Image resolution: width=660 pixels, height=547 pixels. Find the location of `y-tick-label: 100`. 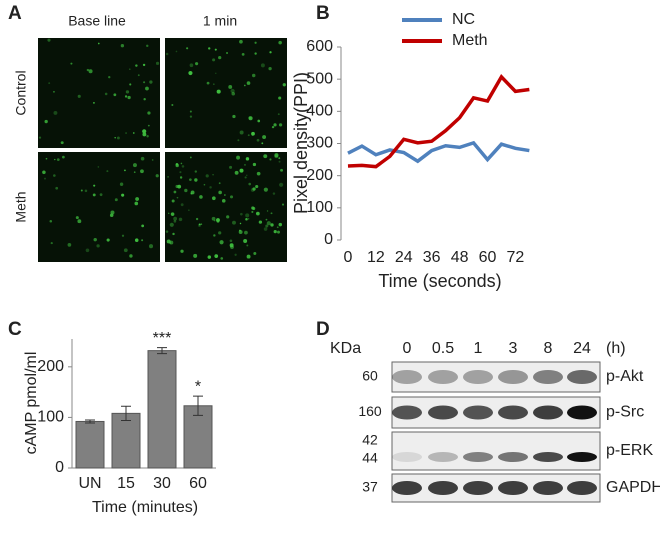

y-tick-label: 100 is located at coordinates (319, 207).